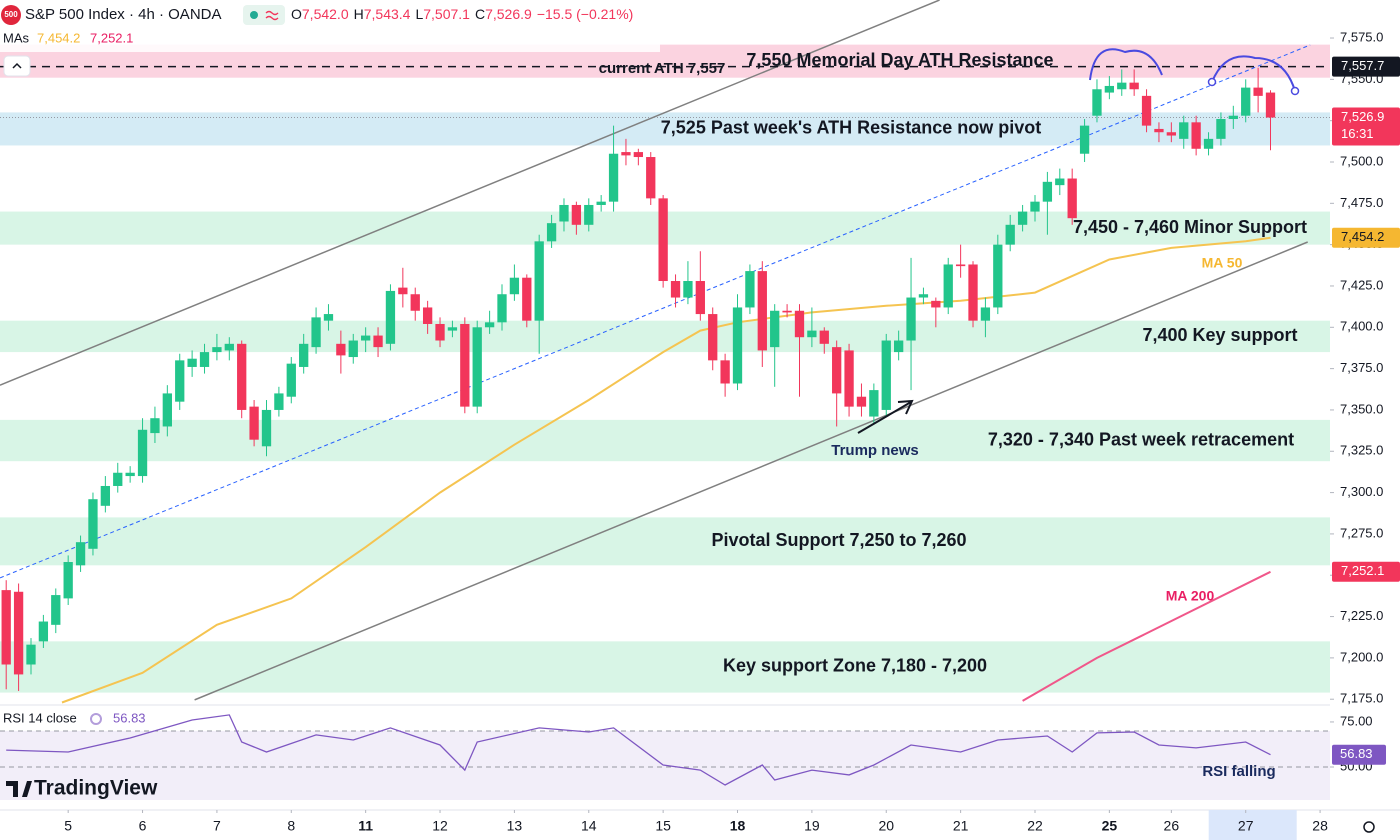 Image resolution: width=1400 pixels, height=840 pixels. I want to click on rsi-label: RSI 14 close, so click(40, 717).